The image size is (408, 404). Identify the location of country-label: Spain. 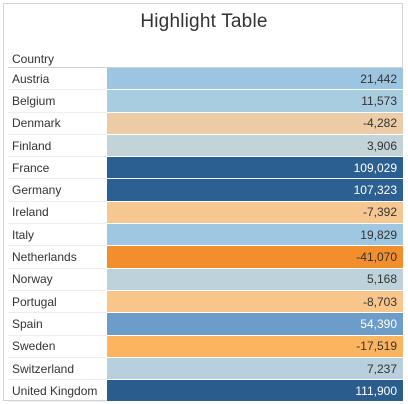
(57, 324).